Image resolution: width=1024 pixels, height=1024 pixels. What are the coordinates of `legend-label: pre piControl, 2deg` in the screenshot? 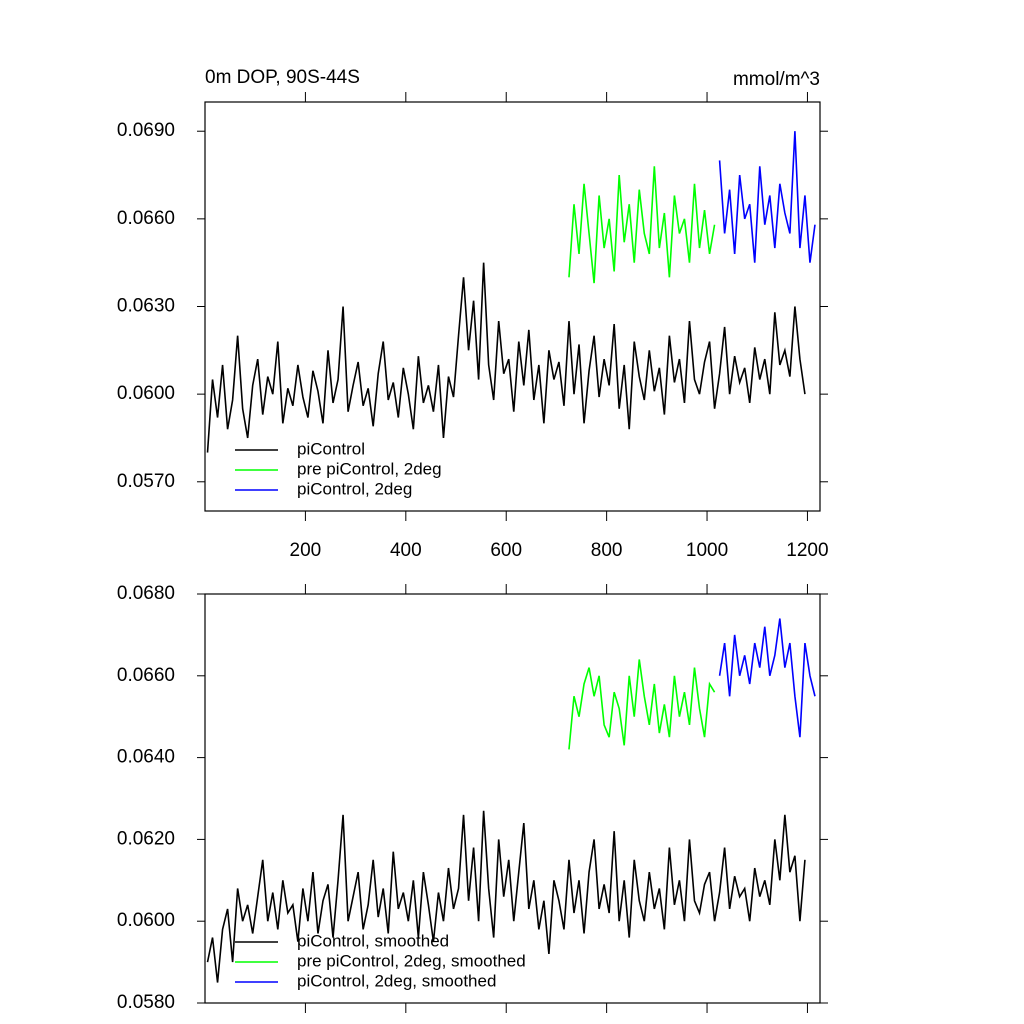 It's located at (369, 468).